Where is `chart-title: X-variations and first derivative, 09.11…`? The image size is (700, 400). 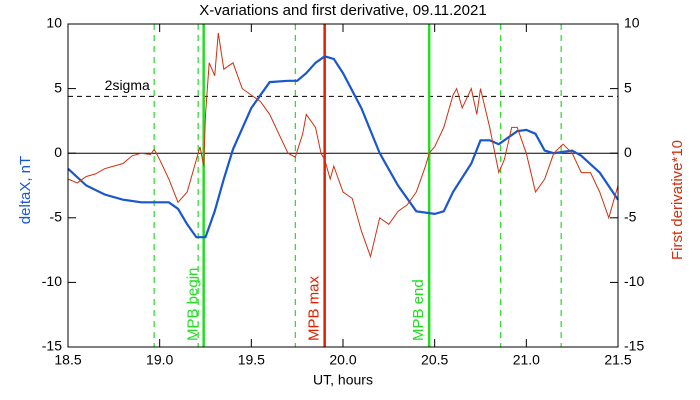 chart-title: X-variations and first derivative, 09.11… is located at coordinates (342, 10).